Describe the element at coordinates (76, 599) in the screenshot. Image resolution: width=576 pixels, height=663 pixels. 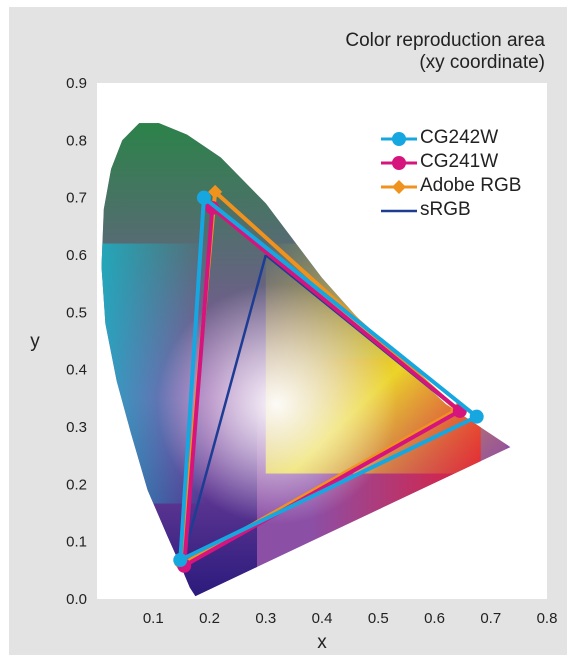
I see `y-tick-label: 0.0` at that location.